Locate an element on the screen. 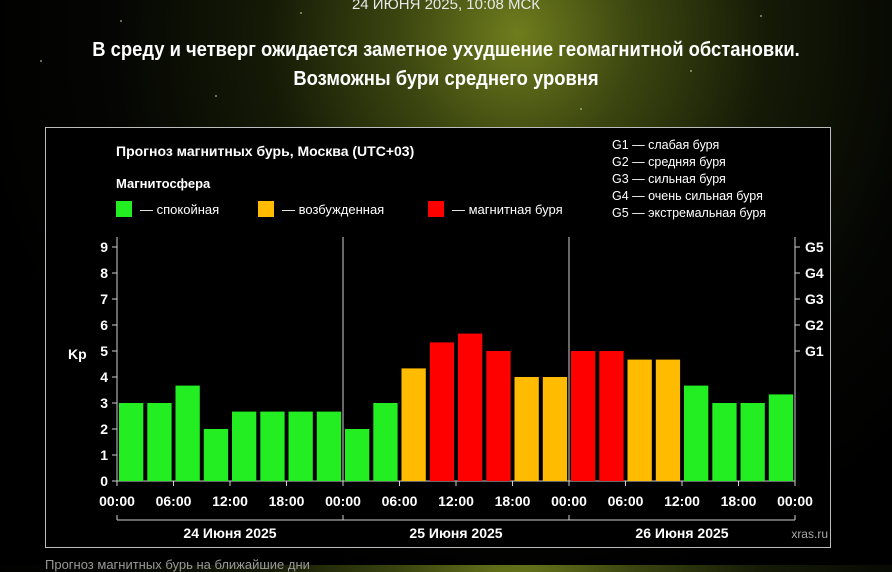 Image resolution: width=892 pixels, height=572 pixels. legend-label-calm: — спокойная is located at coordinates (179, 209).